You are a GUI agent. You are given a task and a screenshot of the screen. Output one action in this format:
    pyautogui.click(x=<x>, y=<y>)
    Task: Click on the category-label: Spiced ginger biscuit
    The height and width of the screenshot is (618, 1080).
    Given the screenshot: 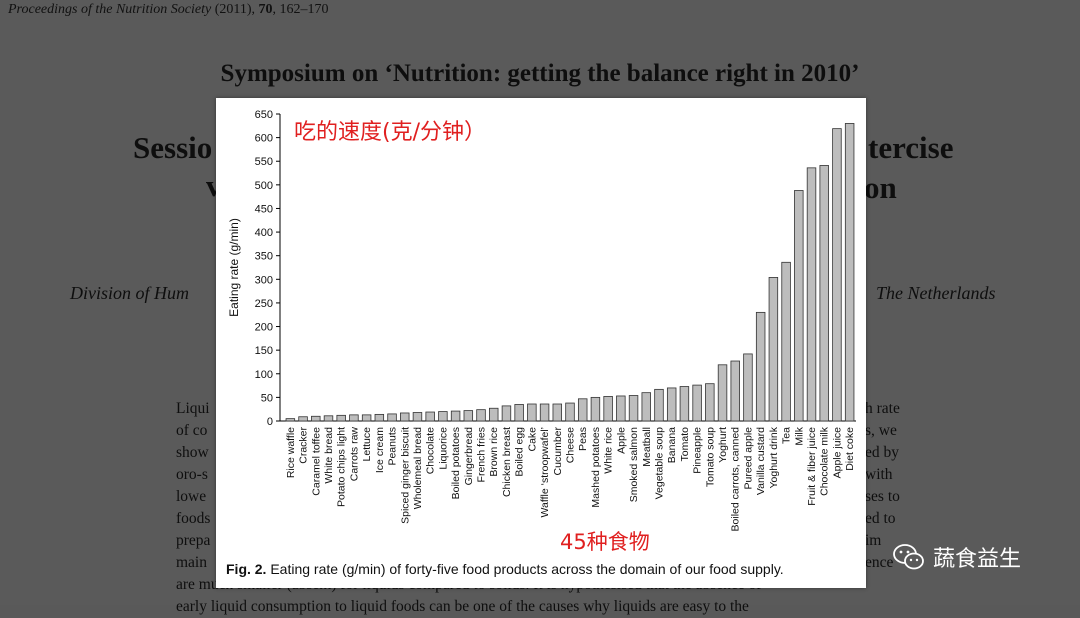 What is the action you would take?
    pyautogui.click(x=405, y=475)
    